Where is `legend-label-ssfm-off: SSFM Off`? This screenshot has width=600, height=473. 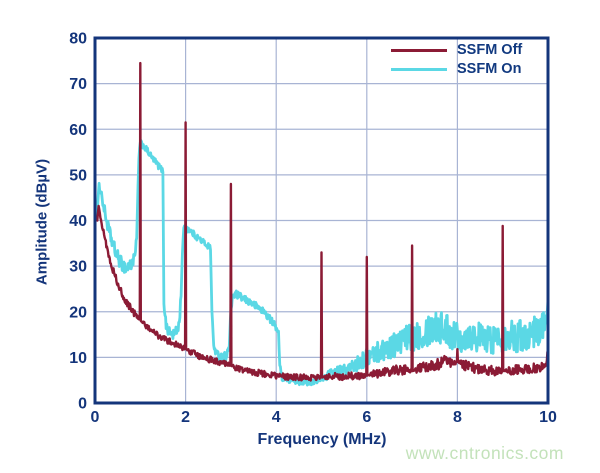
legend-label-ssfm-off: SSFM Off is located at coordinates (490, 50).